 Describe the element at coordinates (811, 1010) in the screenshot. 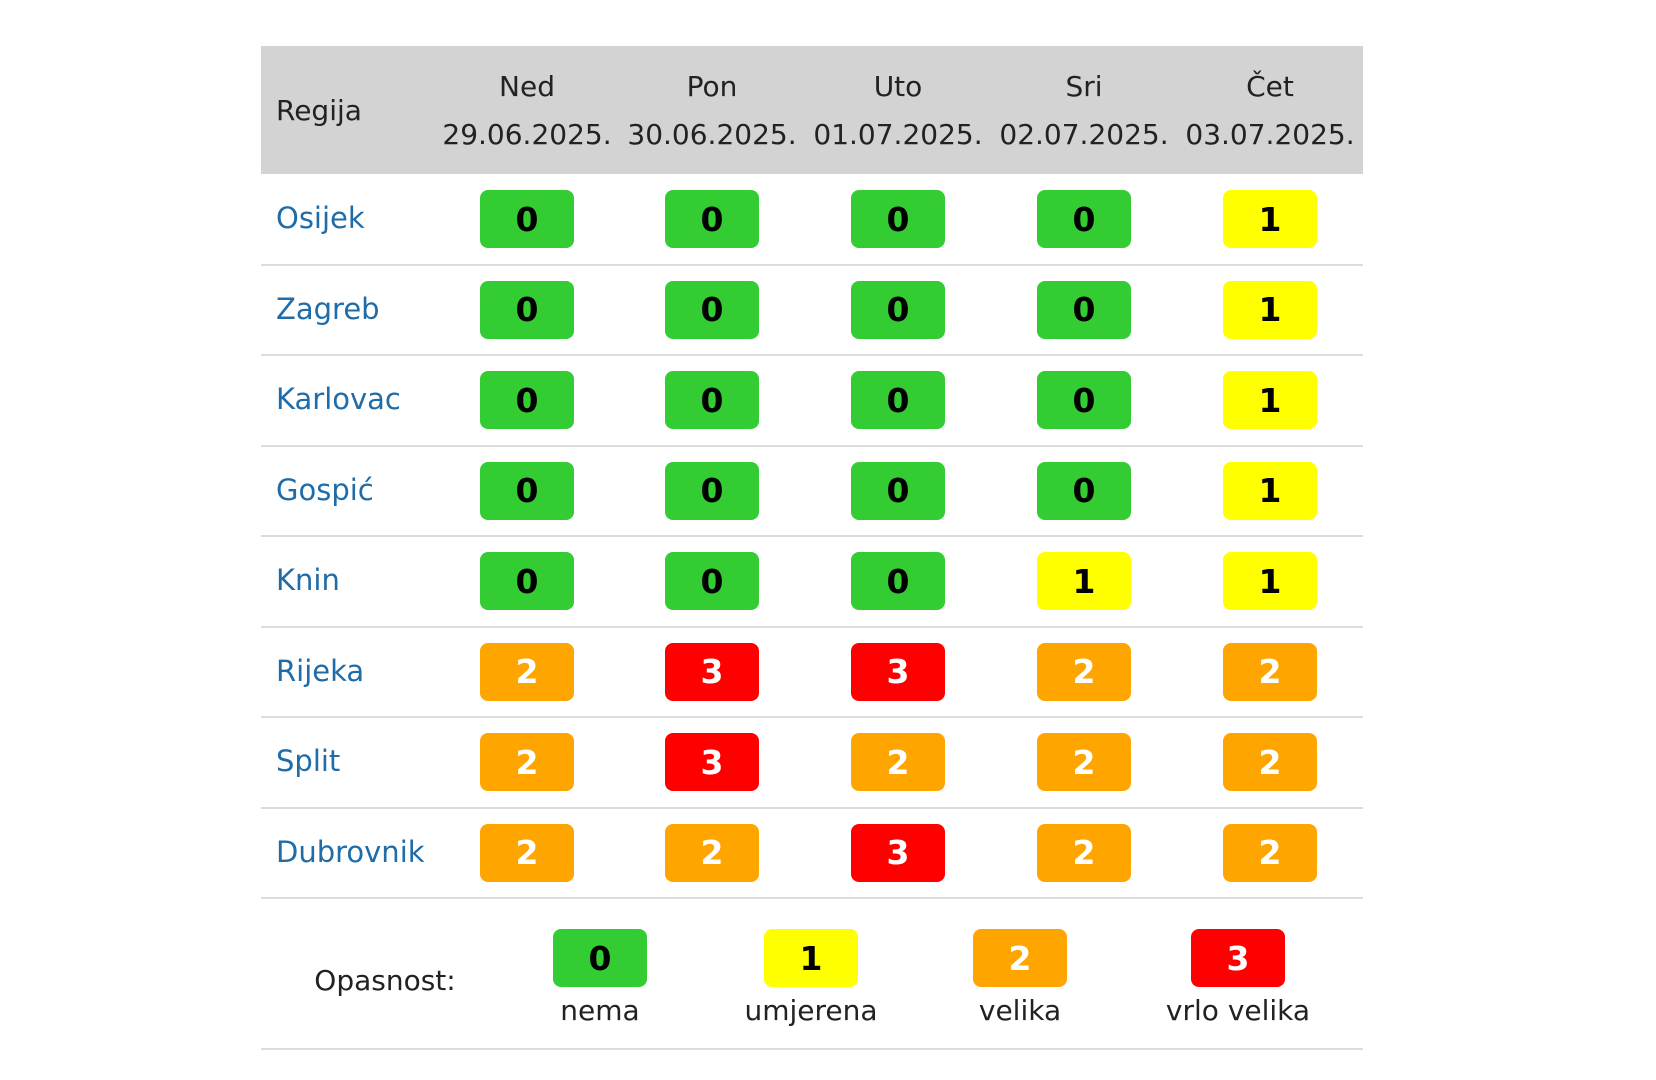

I see `legend-text: umjerena` at that location.